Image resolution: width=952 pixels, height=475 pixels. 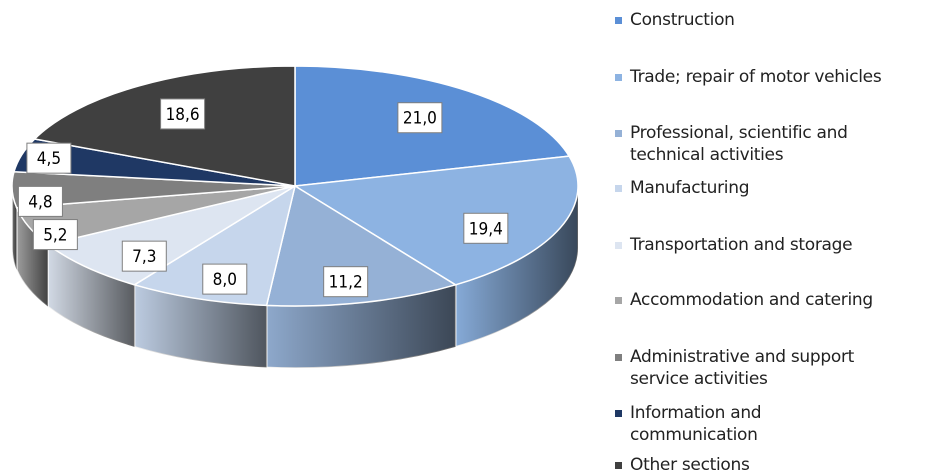 What do you see at coordinates (696, 424) in the screenshot?
I see `legend-label: Information and communication` at bounding box center [696, 424].